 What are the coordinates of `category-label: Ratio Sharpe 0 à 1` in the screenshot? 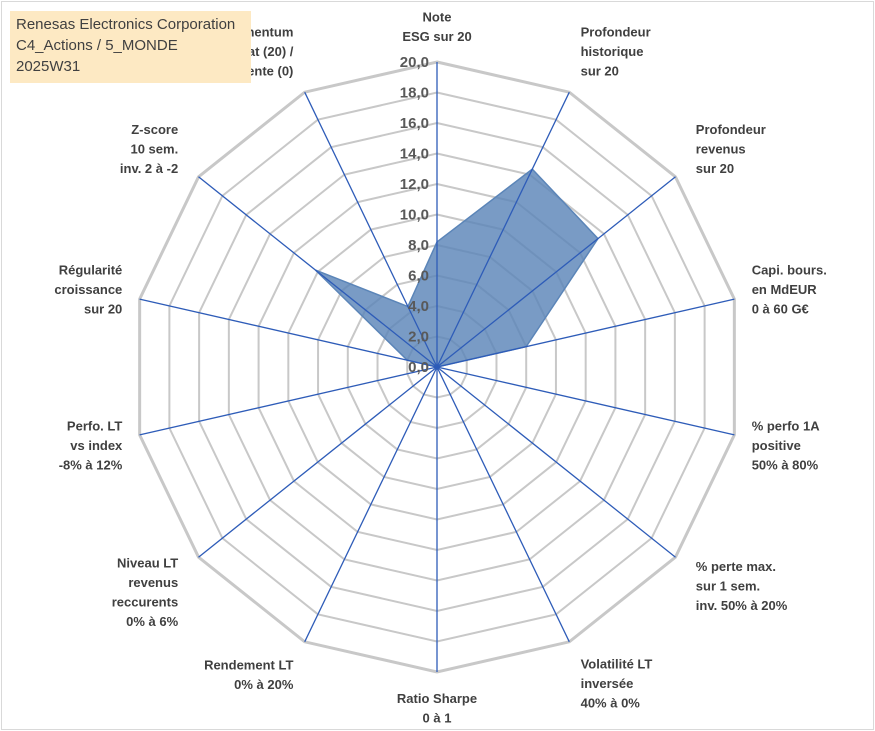 It's located at (437, 708).